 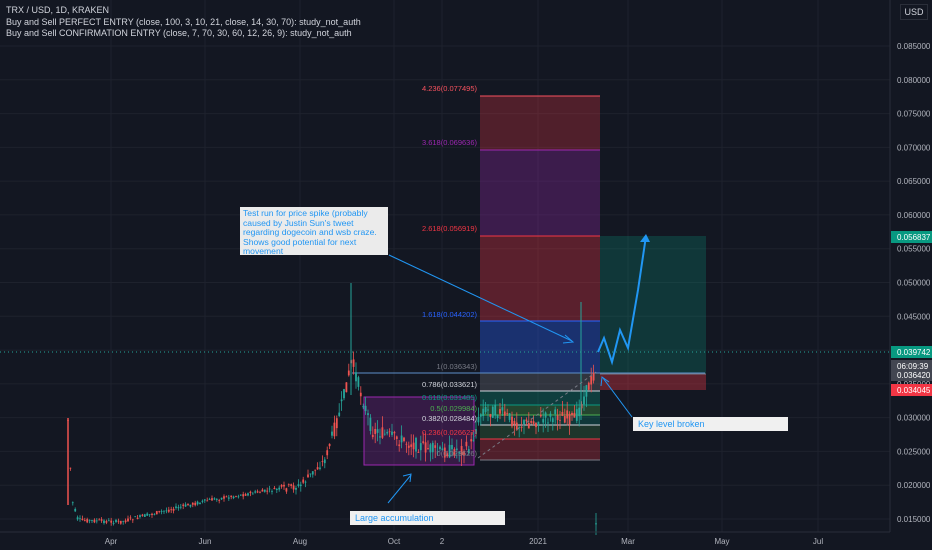 I want to click on fib-level-label: 3.618(0.069636), so click(x=450, y=142).